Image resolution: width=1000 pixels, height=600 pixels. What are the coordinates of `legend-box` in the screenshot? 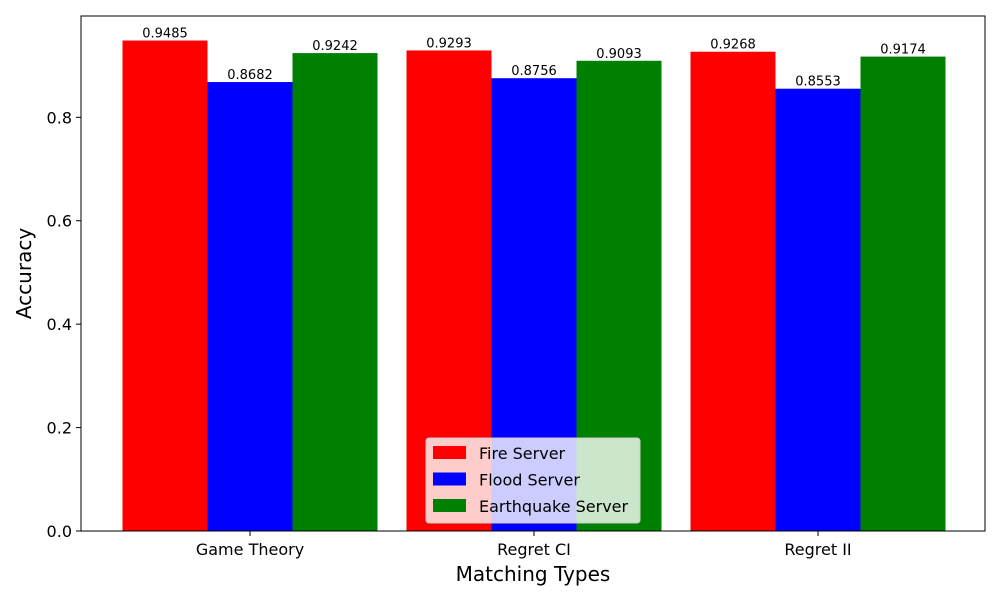 It's located at (533, 480).